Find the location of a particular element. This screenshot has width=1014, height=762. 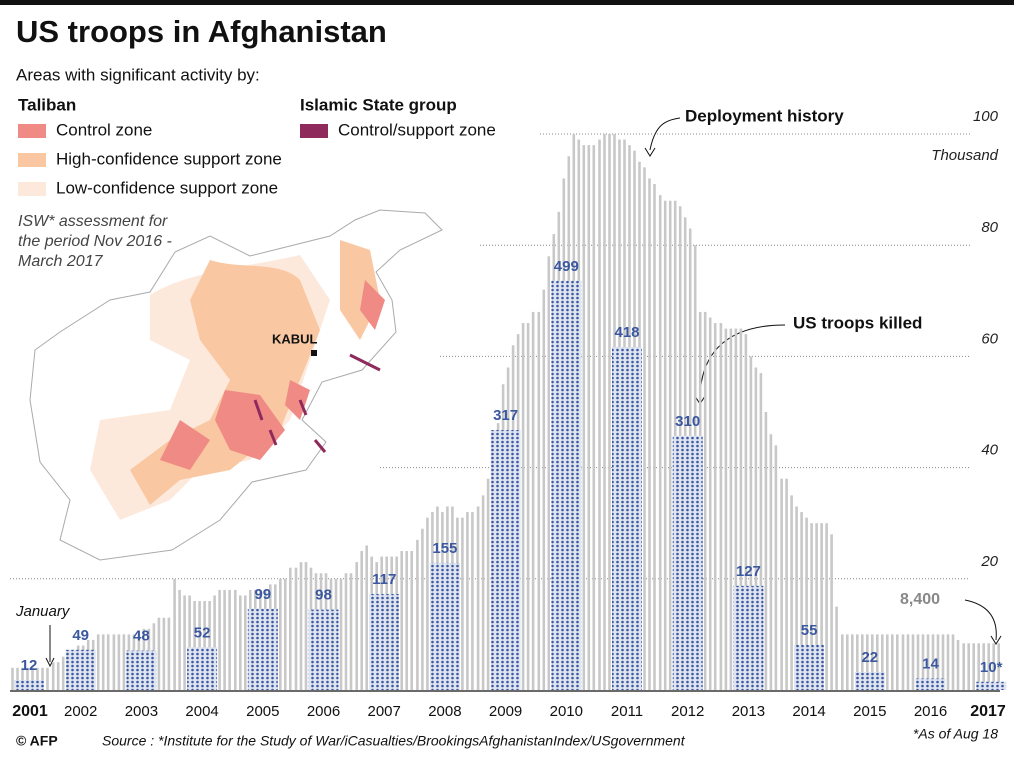

killed-label: 317 is located at coordinates (505, 415).